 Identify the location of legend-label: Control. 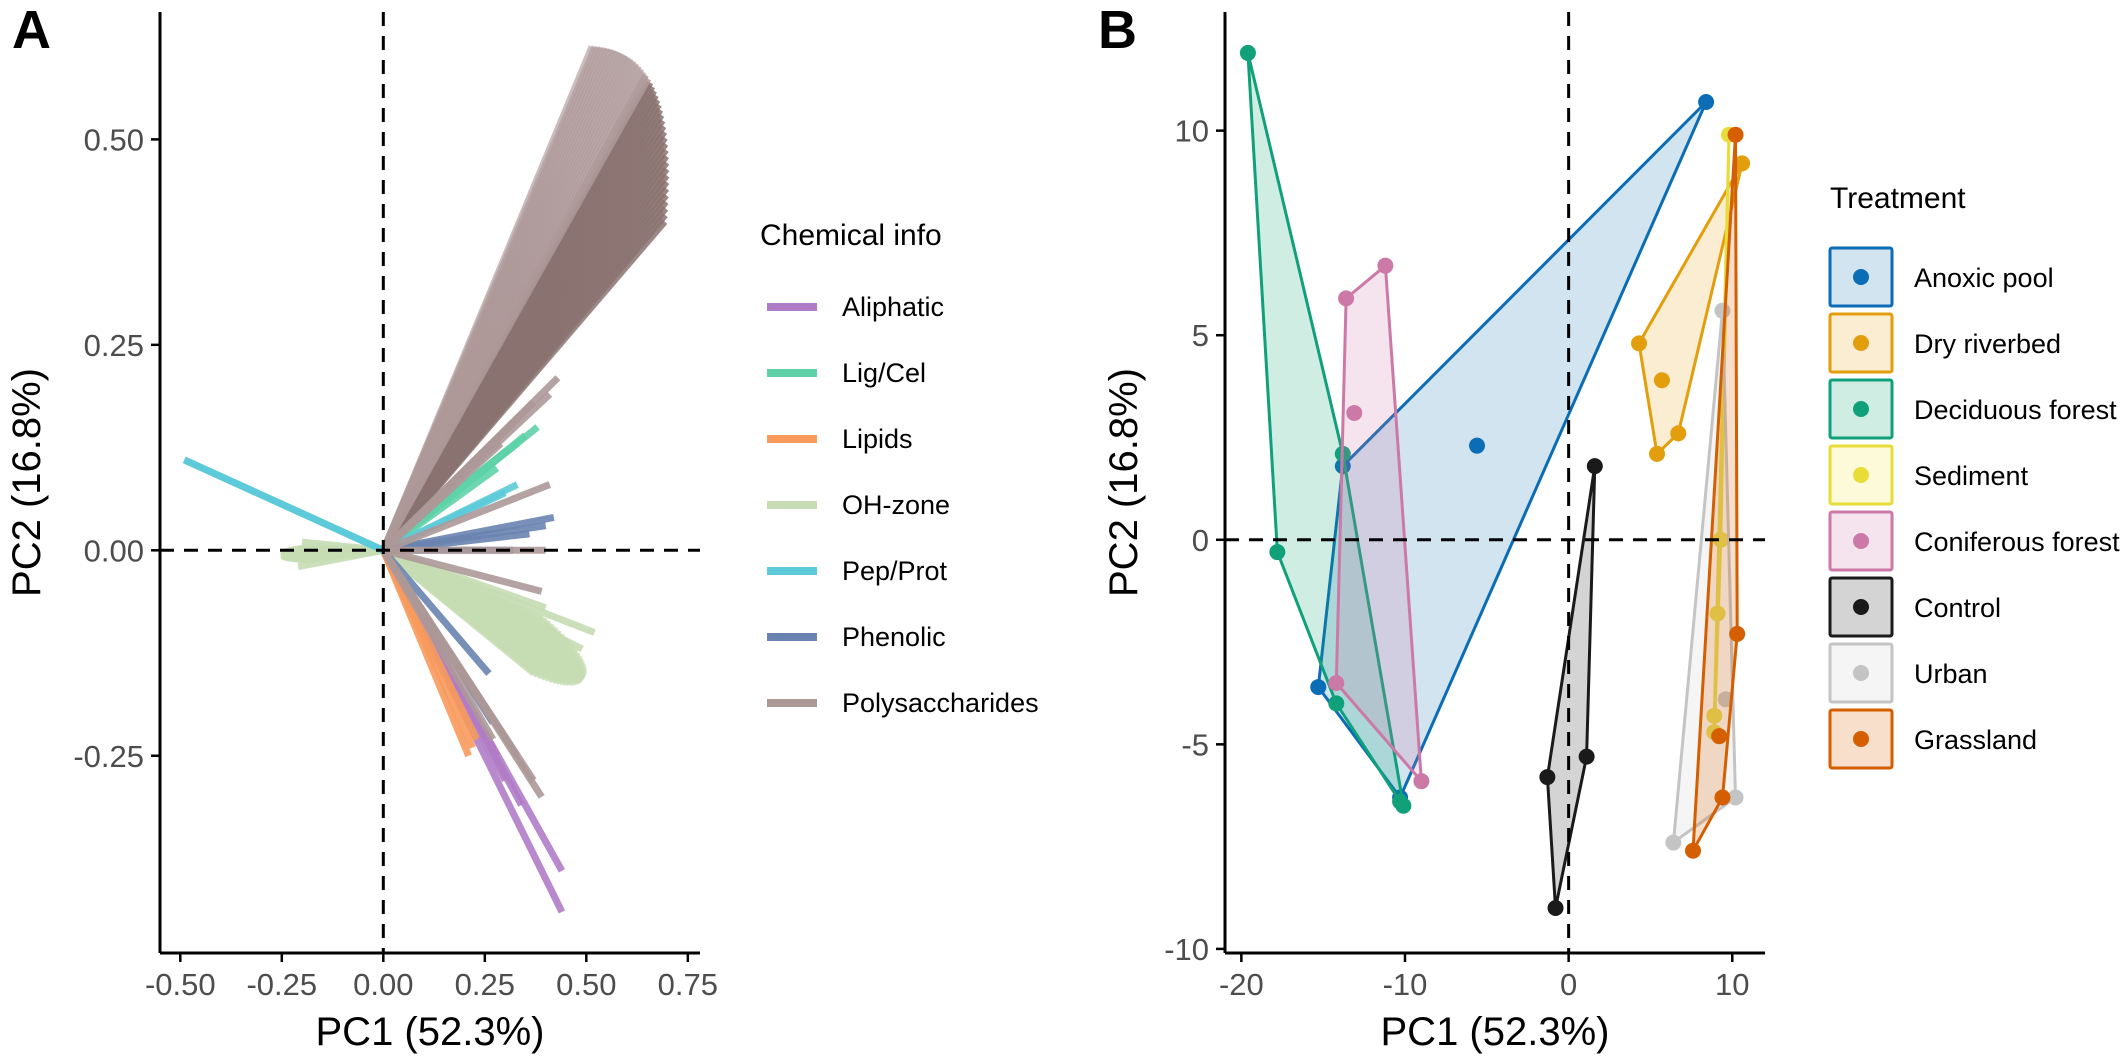
(1957, 608).